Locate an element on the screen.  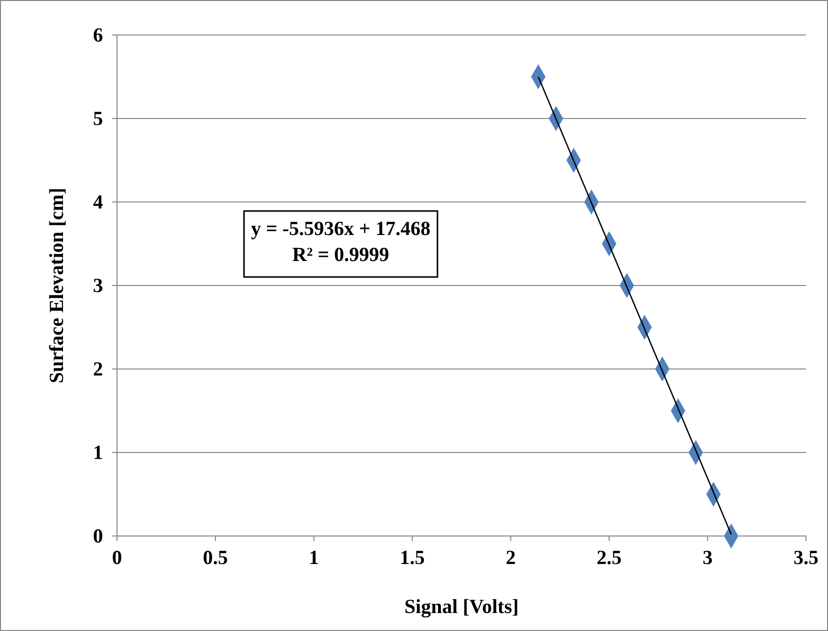
x-tick-label: 0 is located at coordinates (117, 558).